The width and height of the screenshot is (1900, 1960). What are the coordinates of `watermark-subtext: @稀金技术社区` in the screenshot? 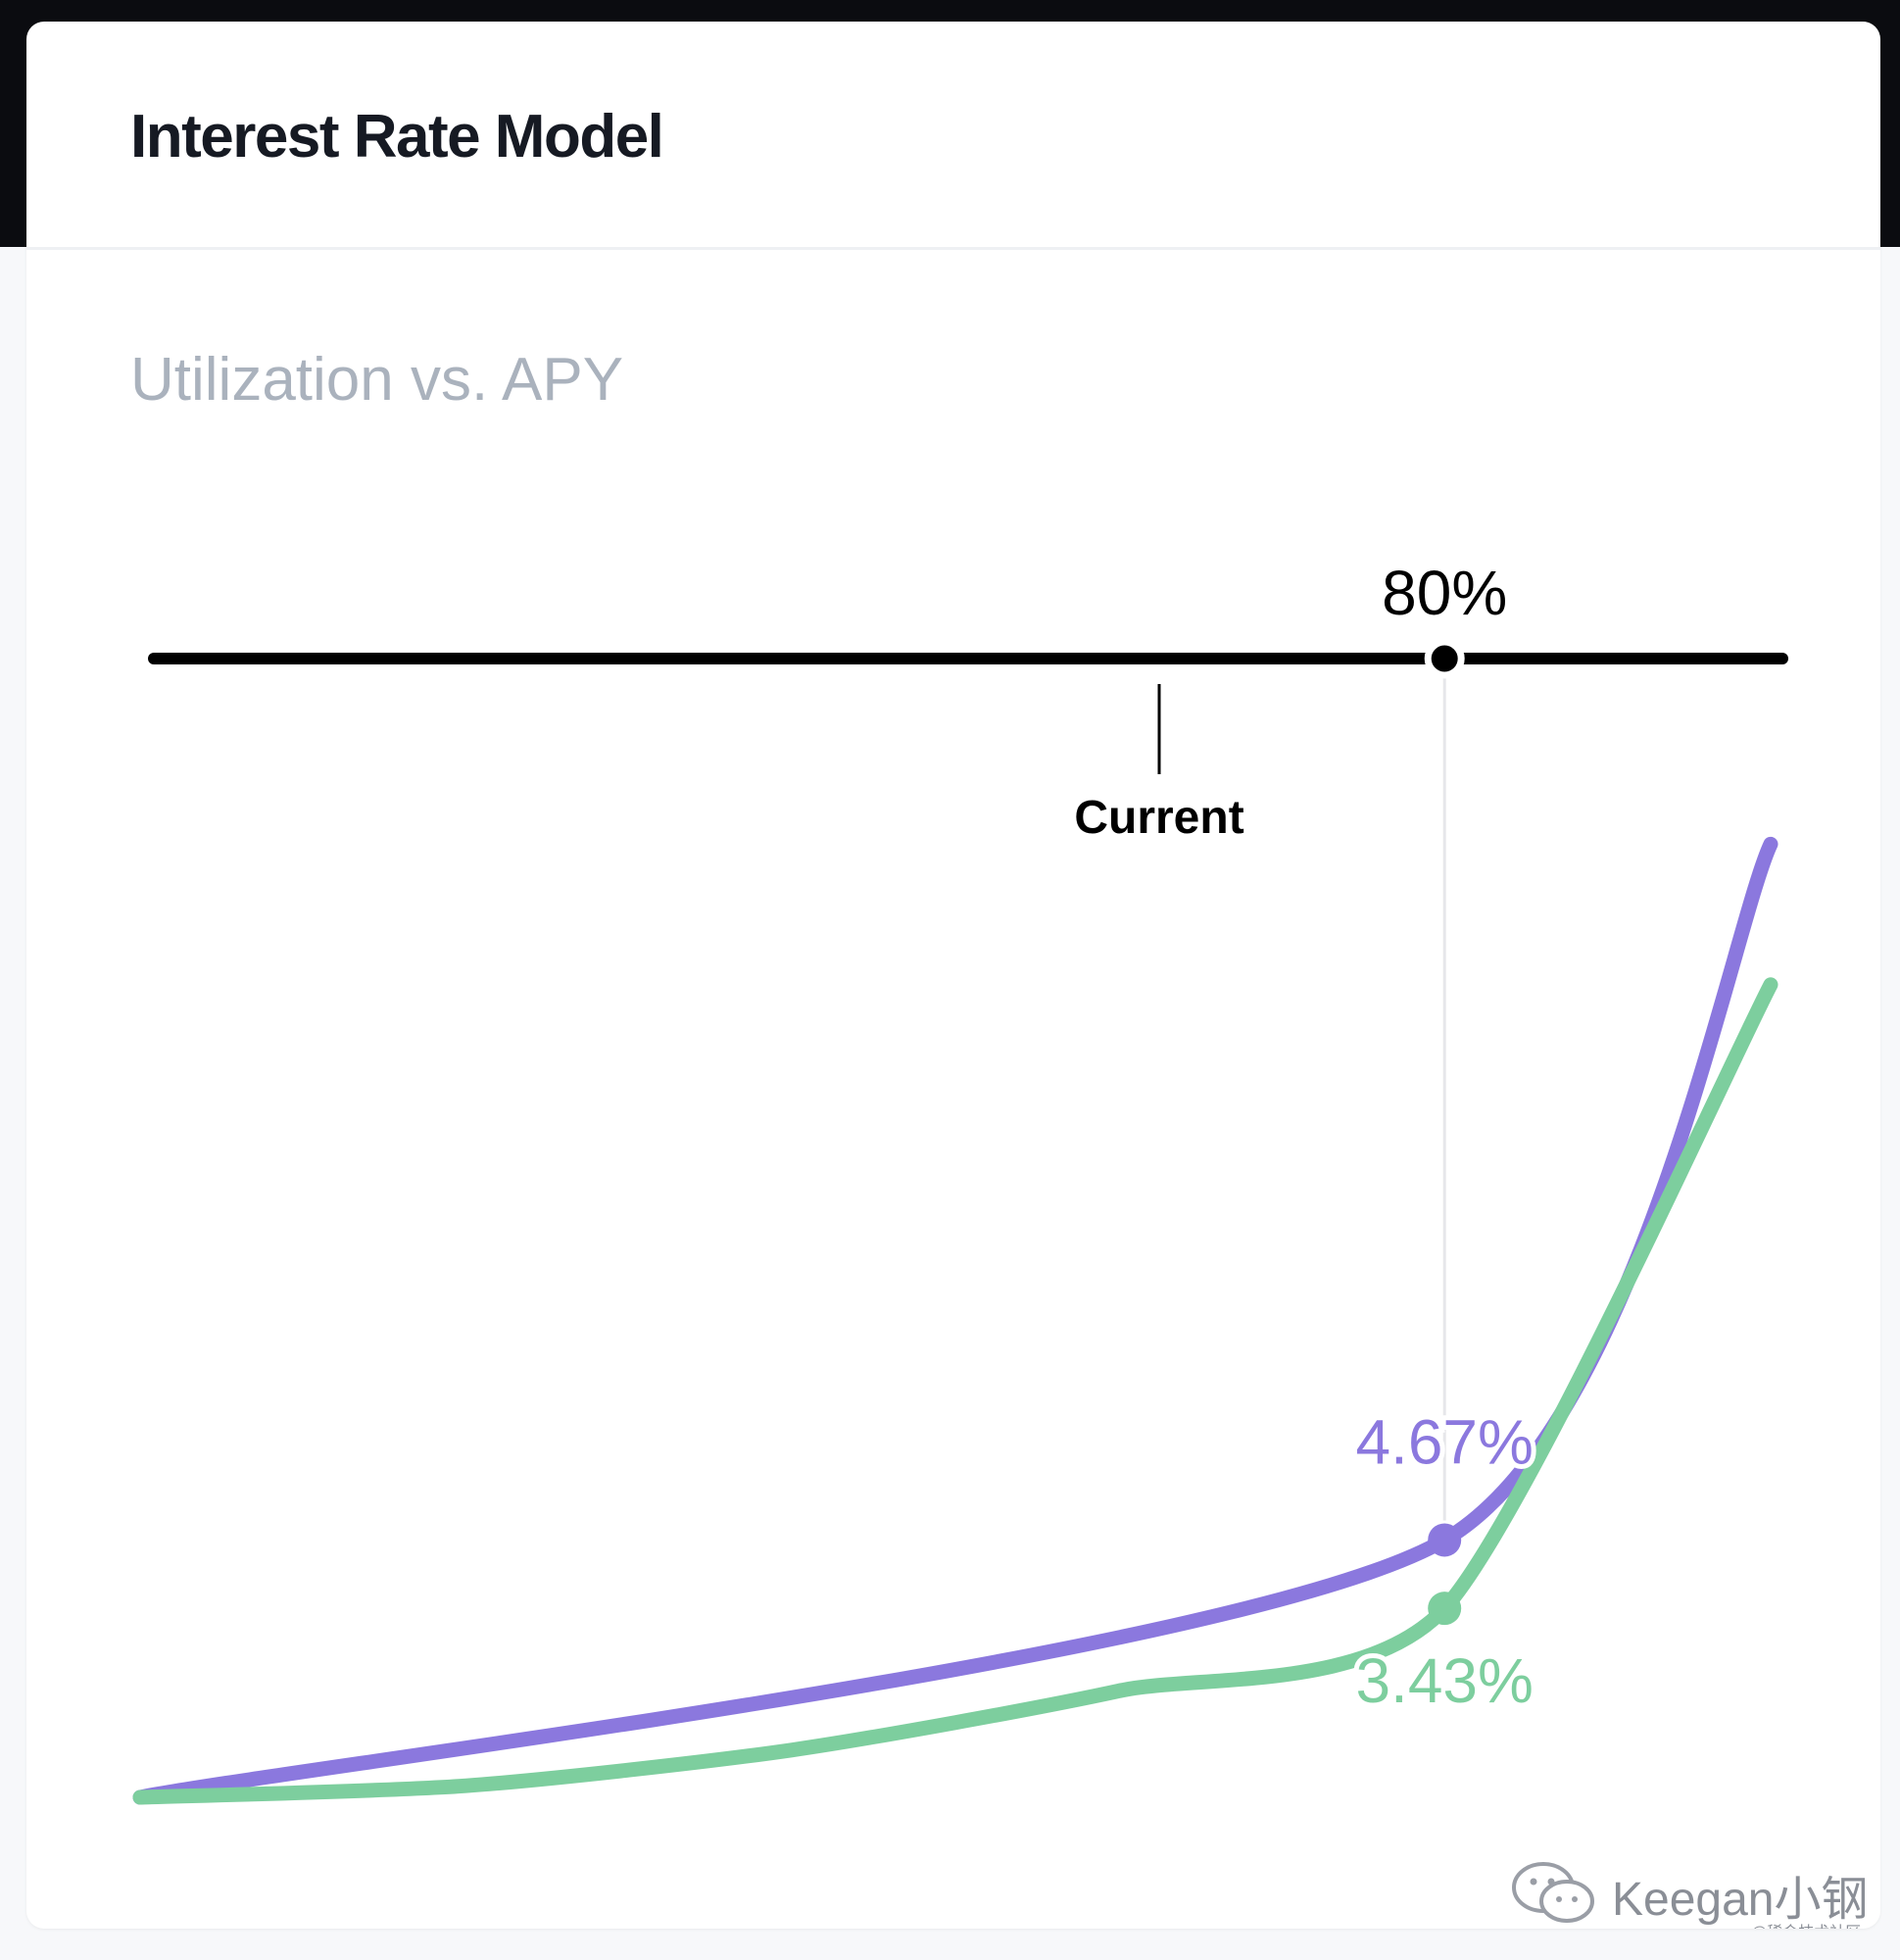 It's located at (1806, 1924).